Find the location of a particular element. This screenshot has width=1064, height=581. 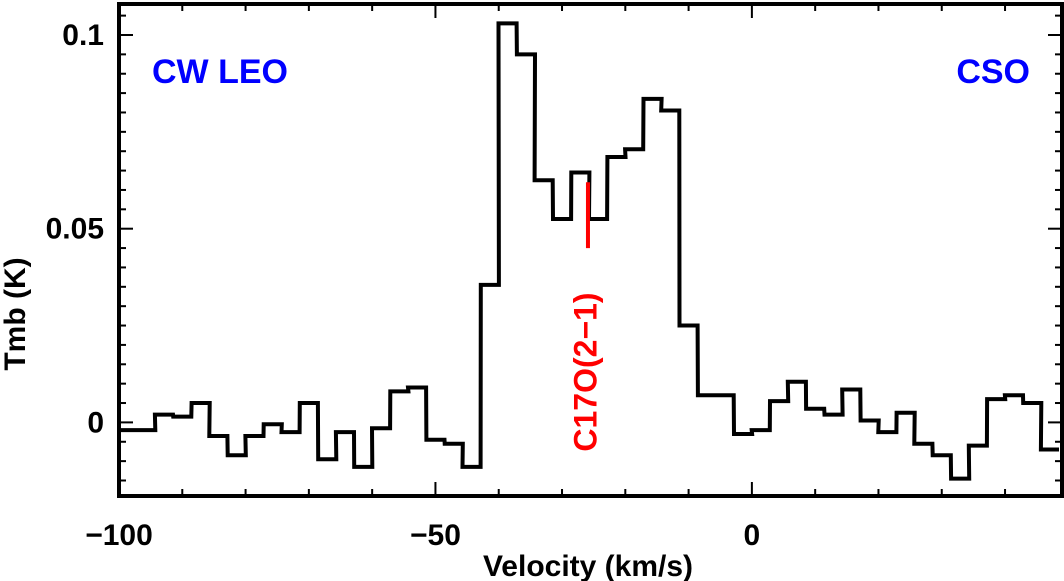

x-tick-label: −100 is located at coordinates (119, 535).